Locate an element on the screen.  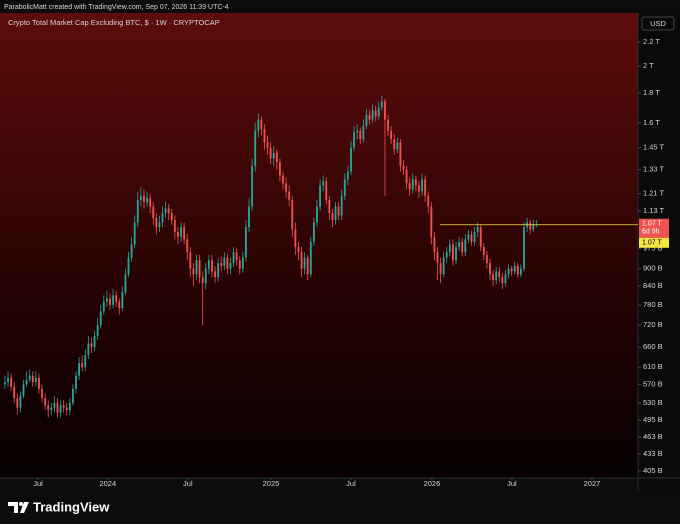
y-tick-label: 570 B is located at coordinates (653, 383).